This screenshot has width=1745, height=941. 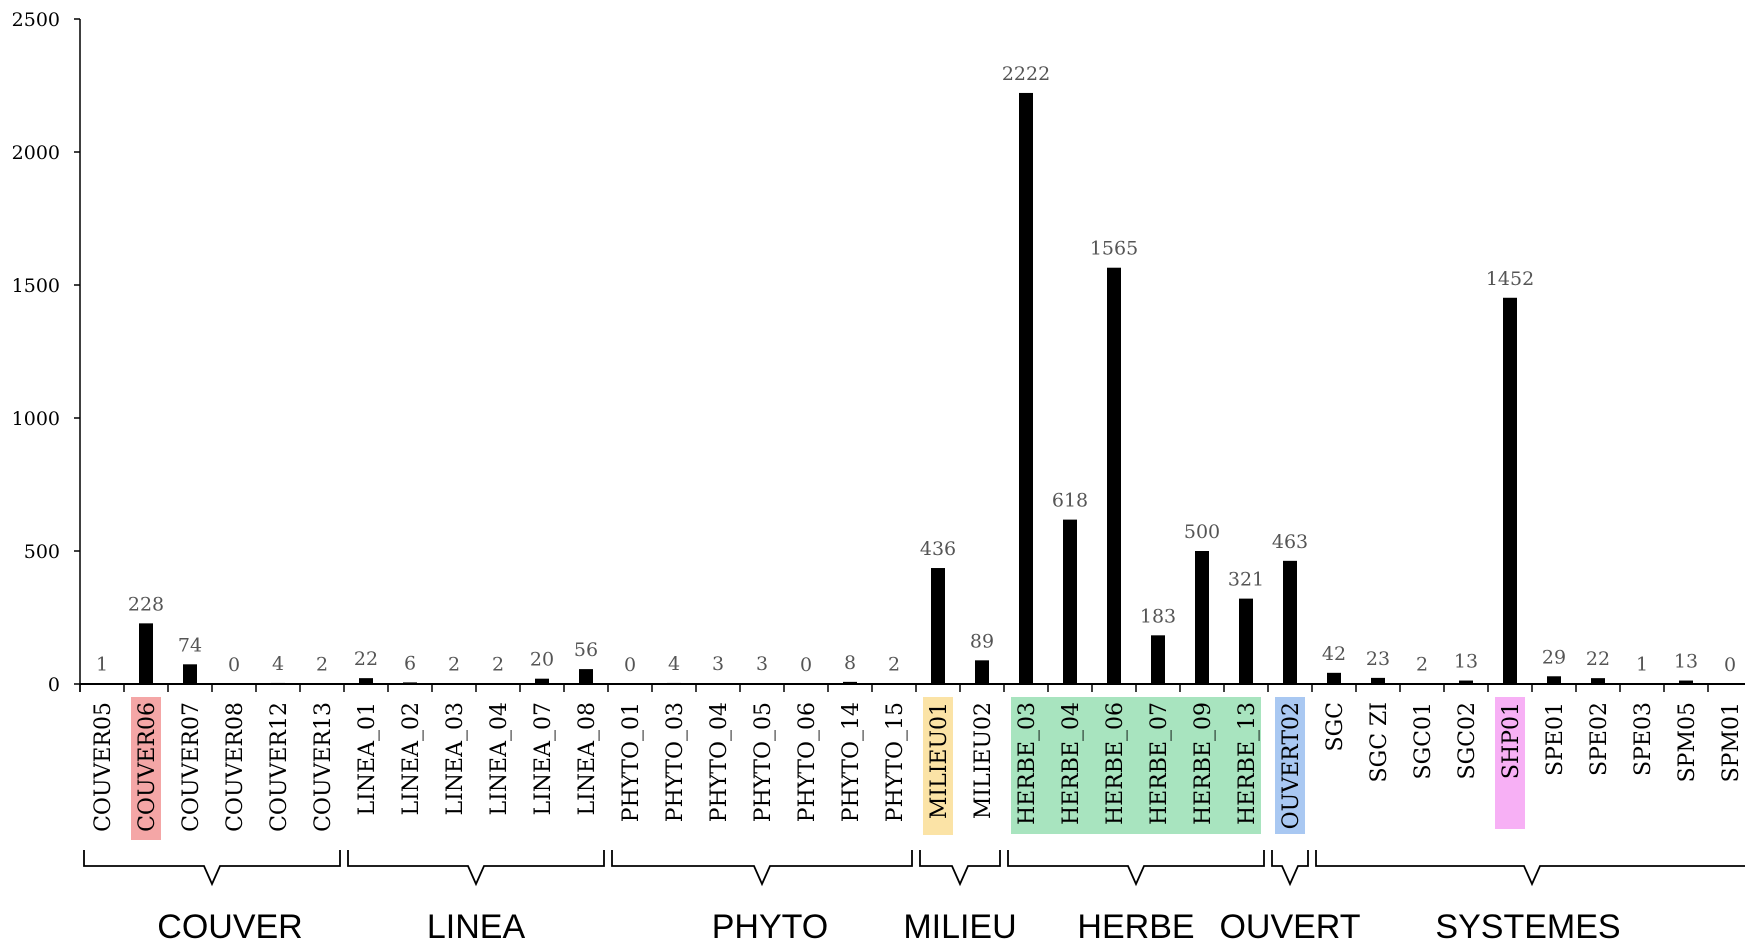 I want to click on data-label: 8, so click(x=850, y=663).